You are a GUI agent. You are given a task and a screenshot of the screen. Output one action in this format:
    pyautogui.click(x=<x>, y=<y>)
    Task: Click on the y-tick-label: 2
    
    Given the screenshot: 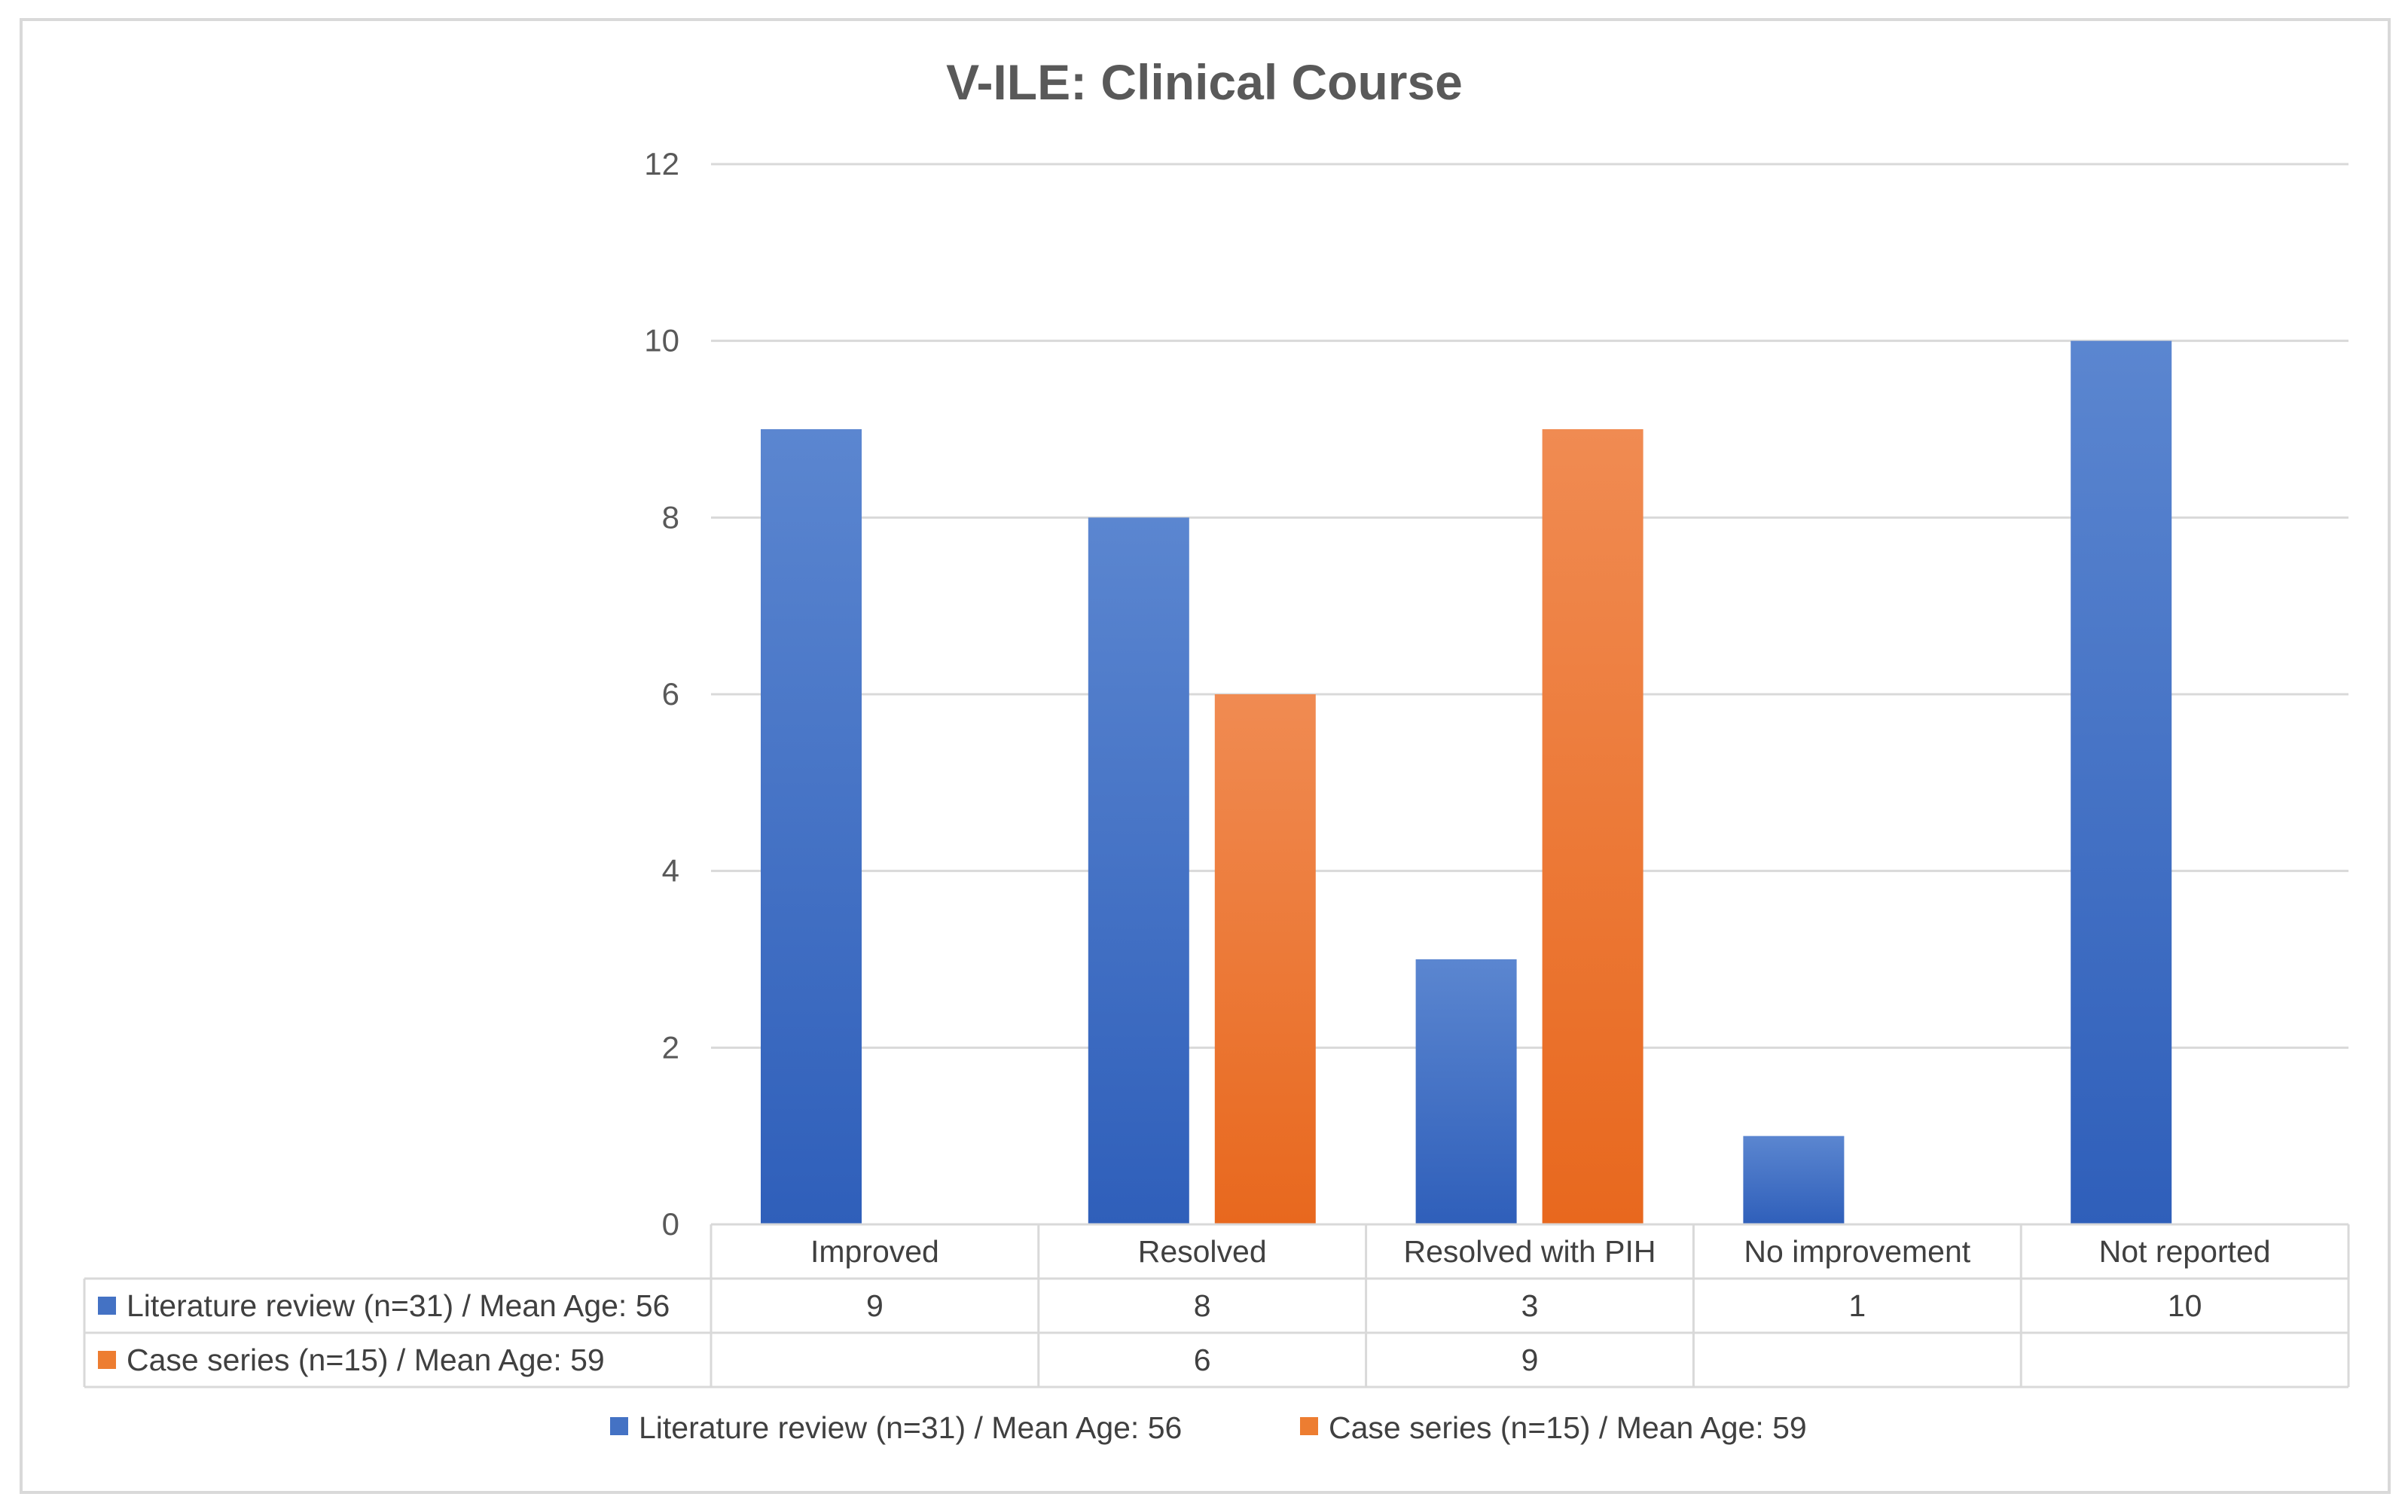 What is the action you would take?
    pyautogui.click(x=670, y=1047)
    